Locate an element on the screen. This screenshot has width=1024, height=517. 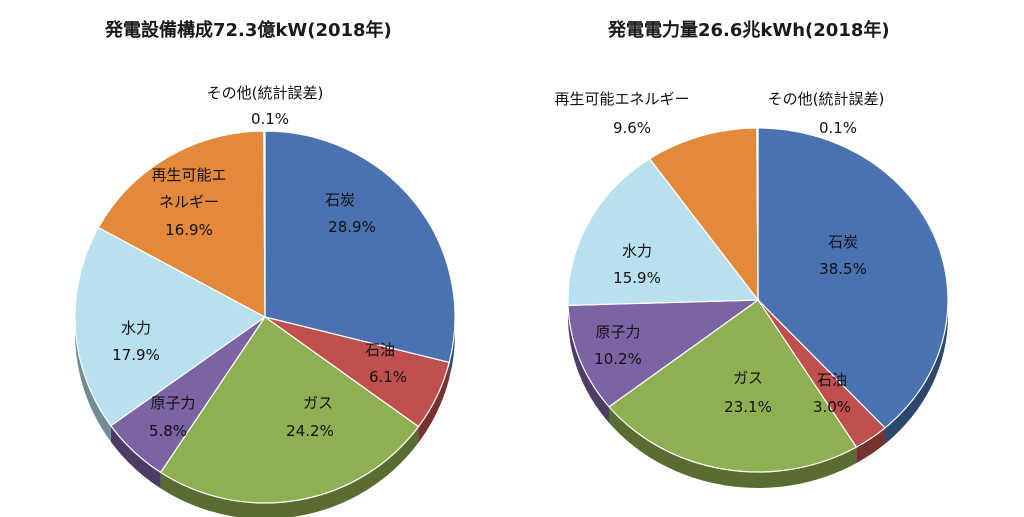
pie1-slice-gas is located at coordinates (289, 410).